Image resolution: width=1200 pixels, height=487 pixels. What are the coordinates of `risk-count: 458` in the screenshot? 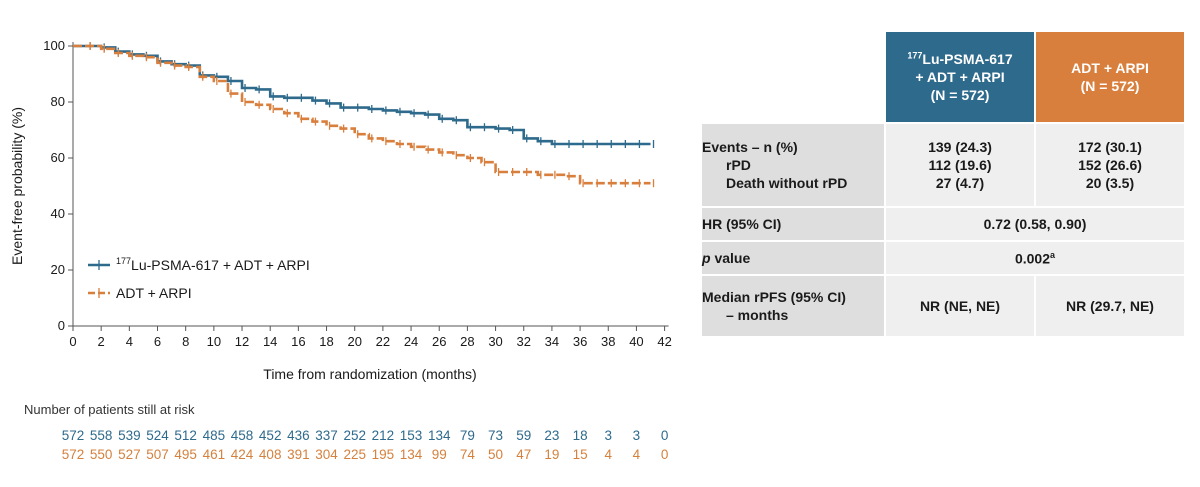 It's located at (242, 435).